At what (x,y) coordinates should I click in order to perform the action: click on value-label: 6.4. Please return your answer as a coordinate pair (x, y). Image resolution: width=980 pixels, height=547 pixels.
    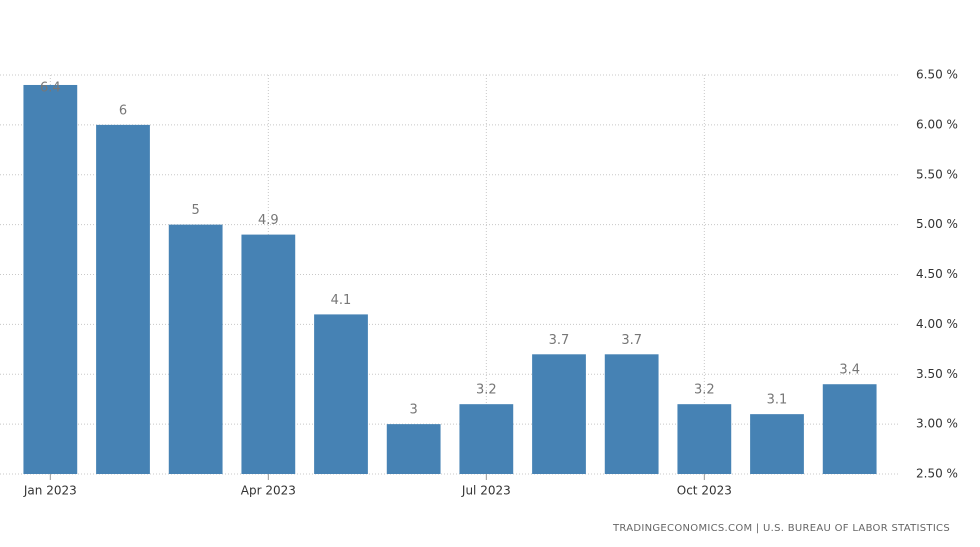
    Looking at the image, I should click on (50, 88).